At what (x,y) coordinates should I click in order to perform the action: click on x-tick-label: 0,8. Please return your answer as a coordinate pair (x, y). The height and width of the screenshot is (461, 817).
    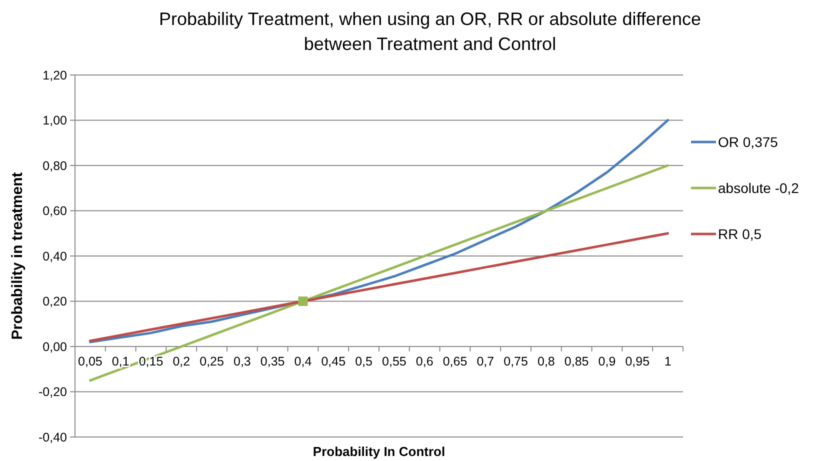
    Looking at the image, I should click on (546, 361).